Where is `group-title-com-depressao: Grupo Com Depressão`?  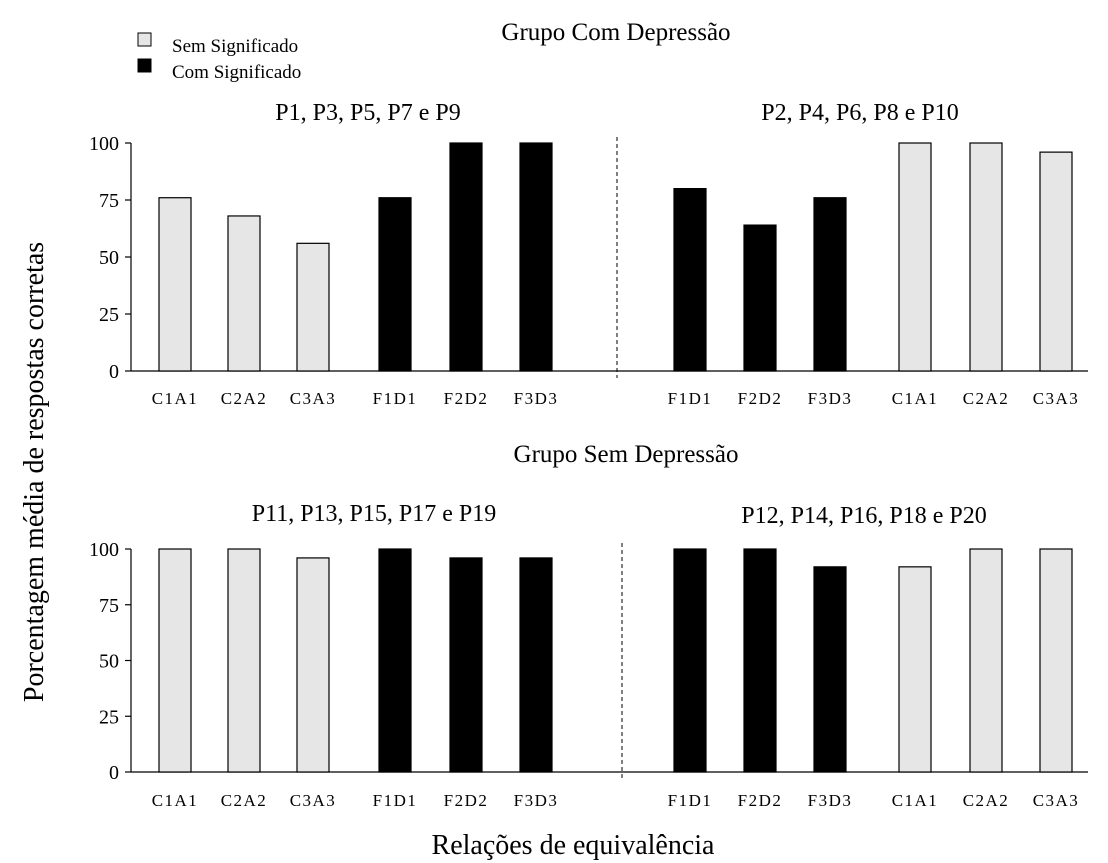 group-title-com-depressao: Grupo Com Depressão is located at coordinates (615, 32).